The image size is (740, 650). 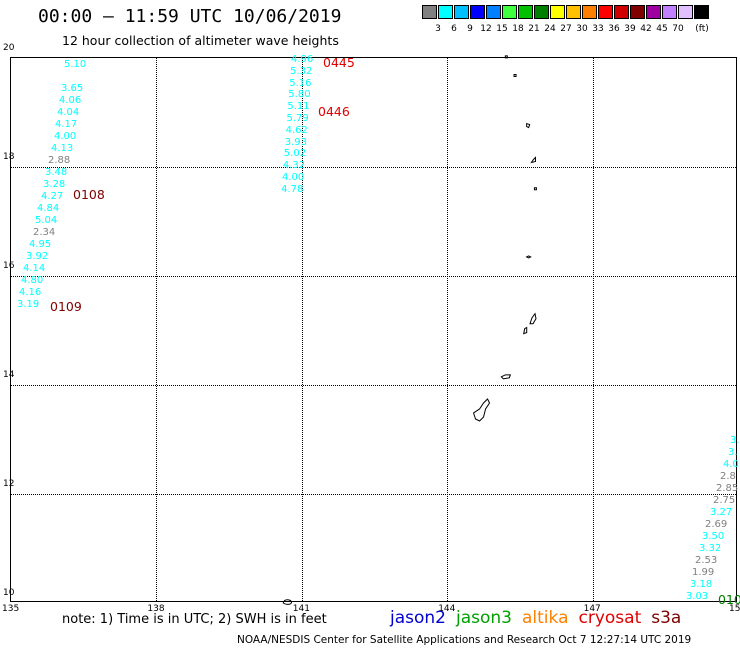 I want to click on y-tick-label: 10, so click(x=9, y=593).